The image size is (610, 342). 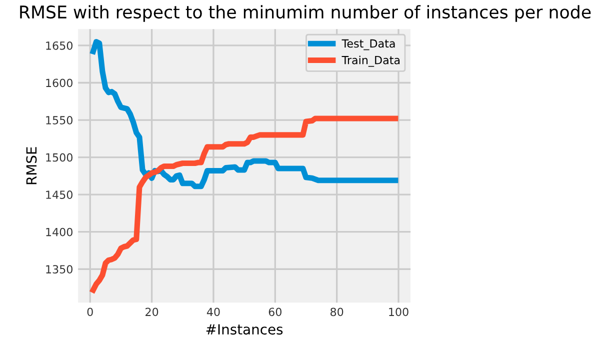 What do you see at coordinates (90, 312) in the screenshot?
I see `x-tick-label: 0` at bounding box center [90, 312].